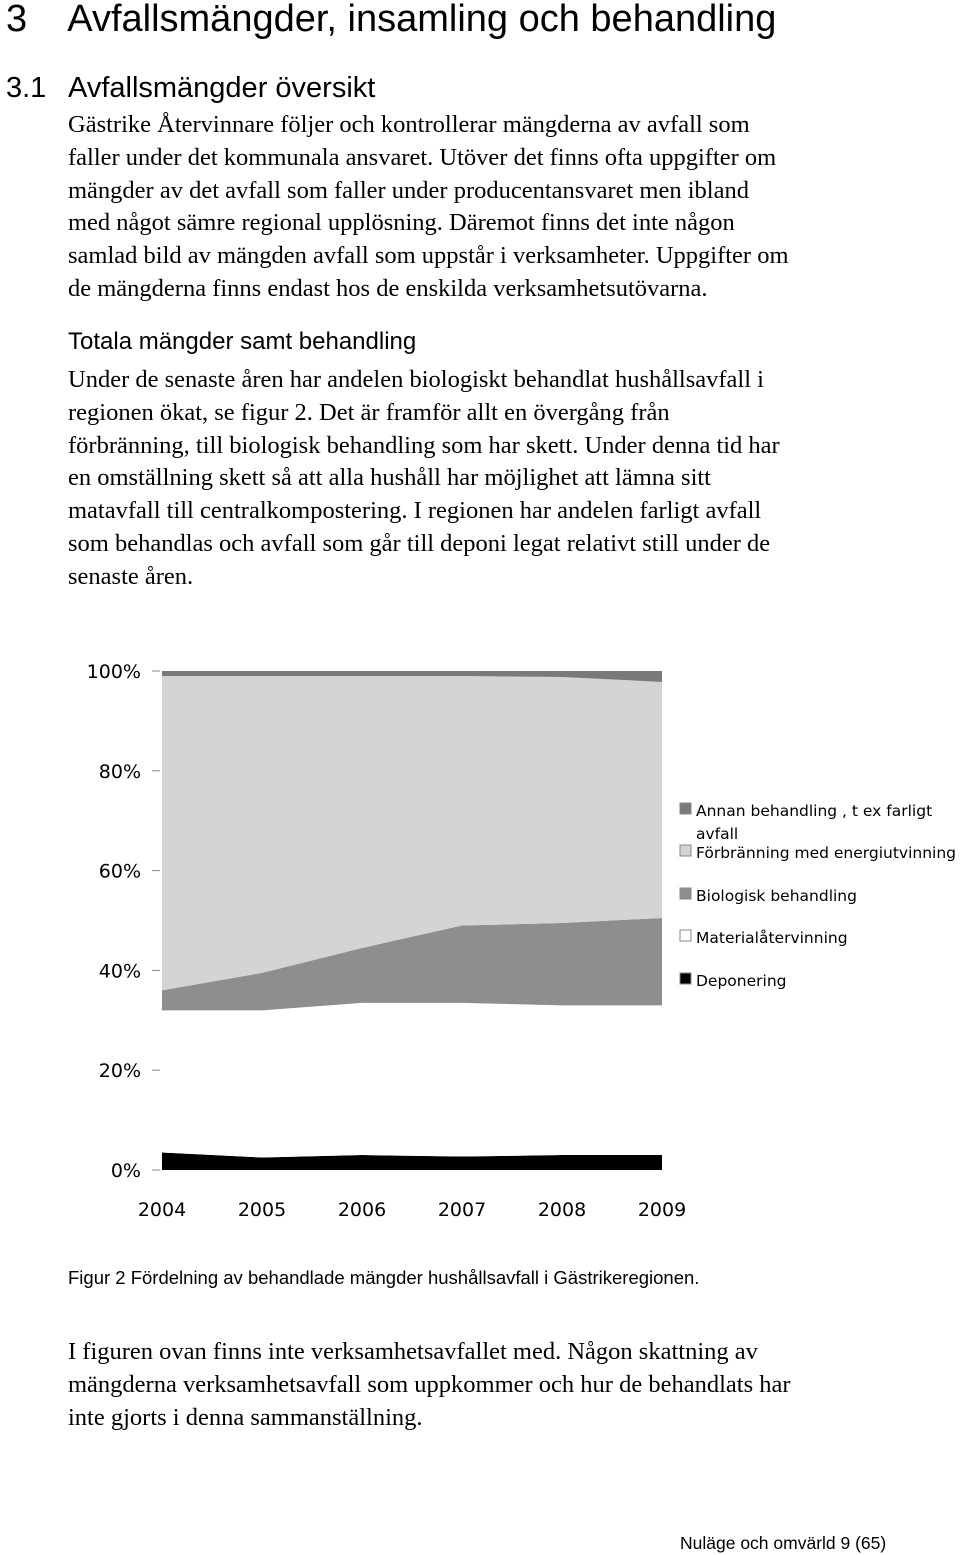  What do you see at coordinates (741, 981) in the screenshot?
I see `legend-label: Deponering` at bounding box center [741, 981].